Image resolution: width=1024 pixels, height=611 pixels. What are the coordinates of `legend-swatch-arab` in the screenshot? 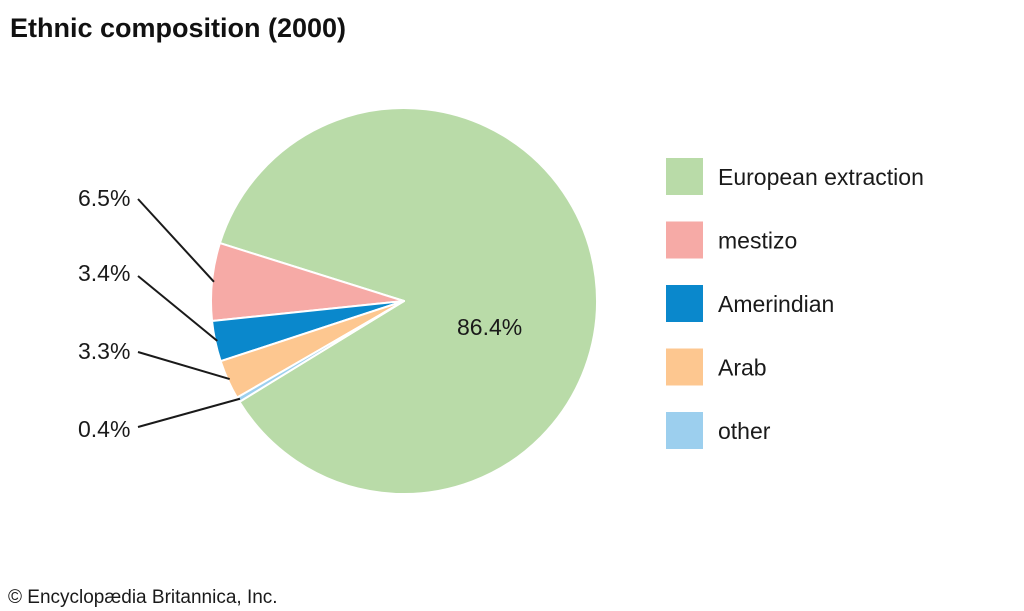 It's located at (684, 367).